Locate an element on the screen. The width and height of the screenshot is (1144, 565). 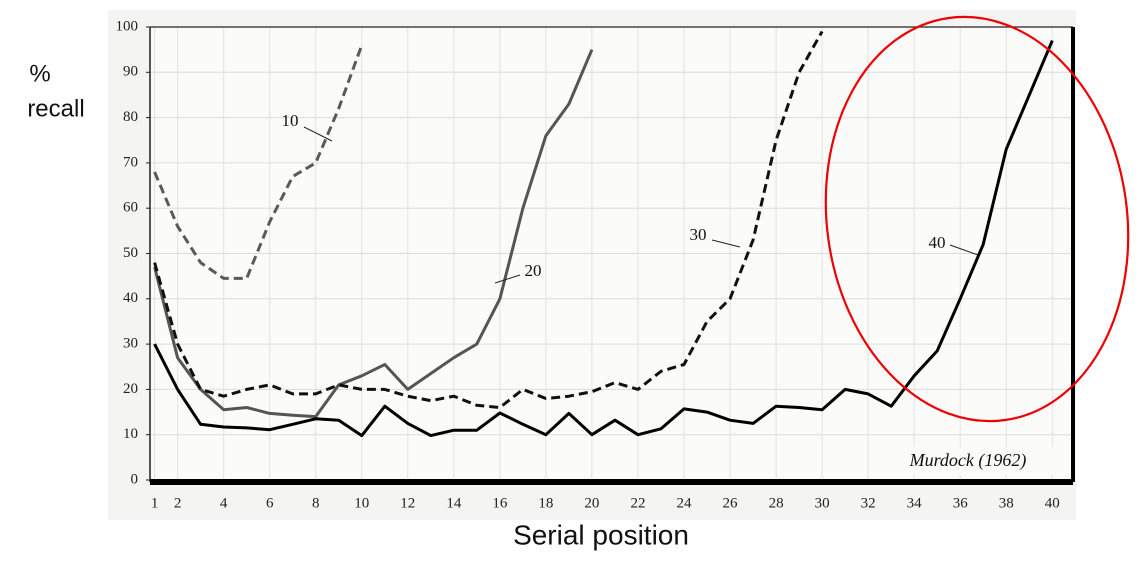
x-axis-label: Serial position is located at coordinates (601, 534).